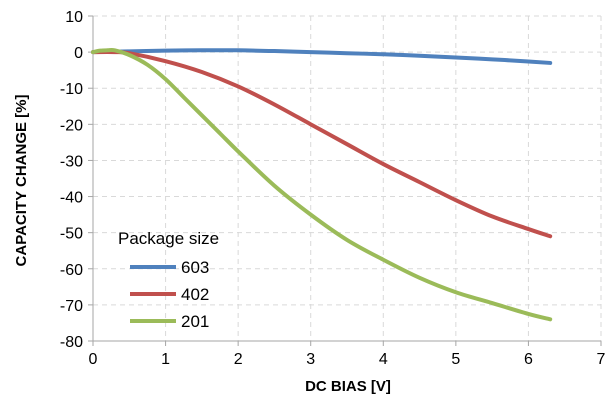 The image size is (605, 401). I want to click on y-tick-label: -60, so click(71, 270).